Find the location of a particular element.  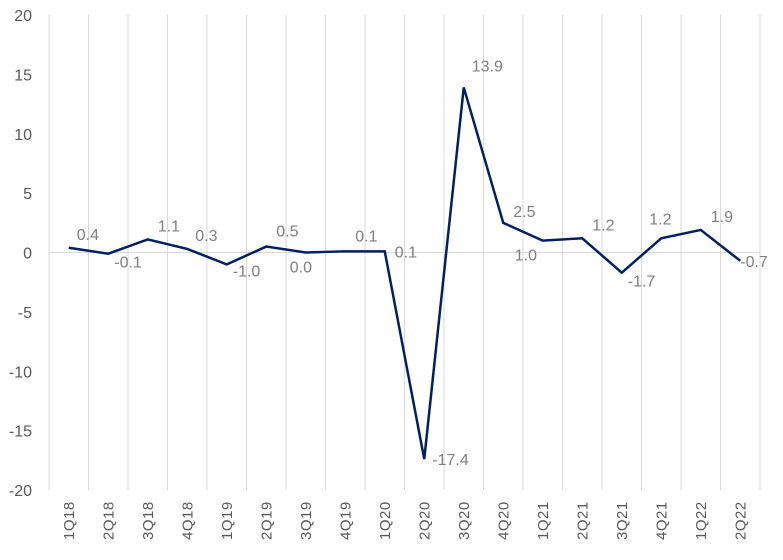

data-label: 1.1 is located at coordinates (169, 226).